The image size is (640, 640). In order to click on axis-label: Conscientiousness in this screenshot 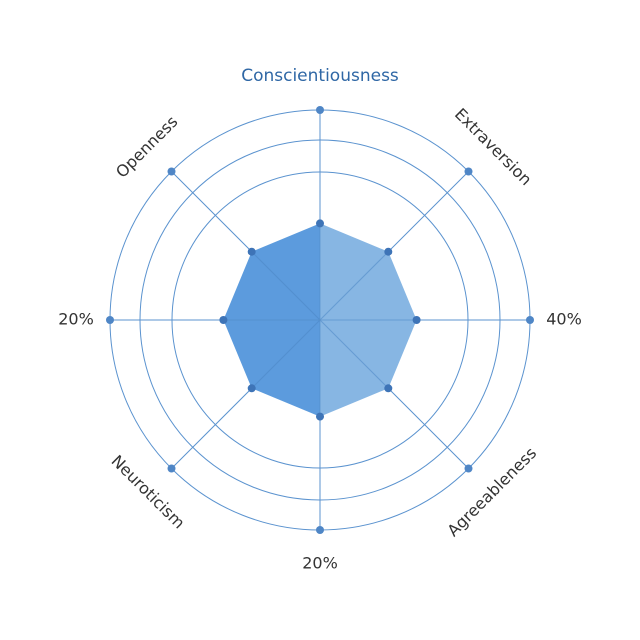, I will do `click(320, 76)`.